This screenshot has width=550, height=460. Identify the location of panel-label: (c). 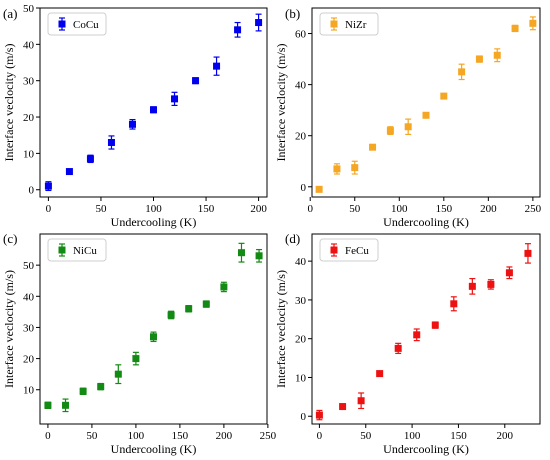
(10, 238).